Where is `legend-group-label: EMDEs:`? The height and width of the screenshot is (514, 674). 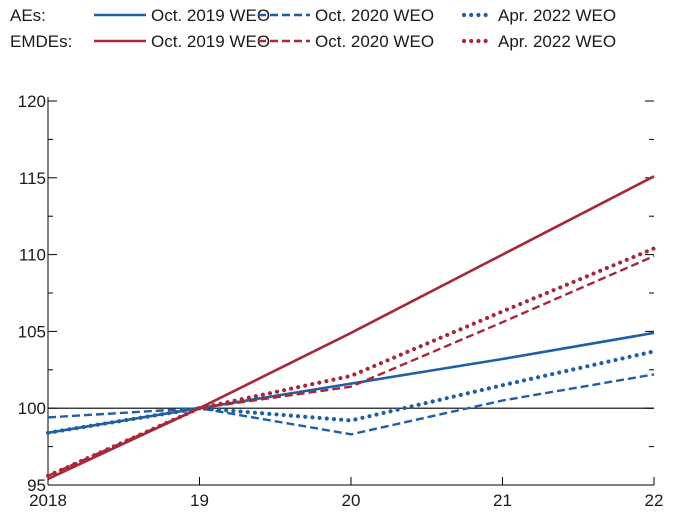
legend-group-label: EMDEs: is located at coordinates (41, 41).